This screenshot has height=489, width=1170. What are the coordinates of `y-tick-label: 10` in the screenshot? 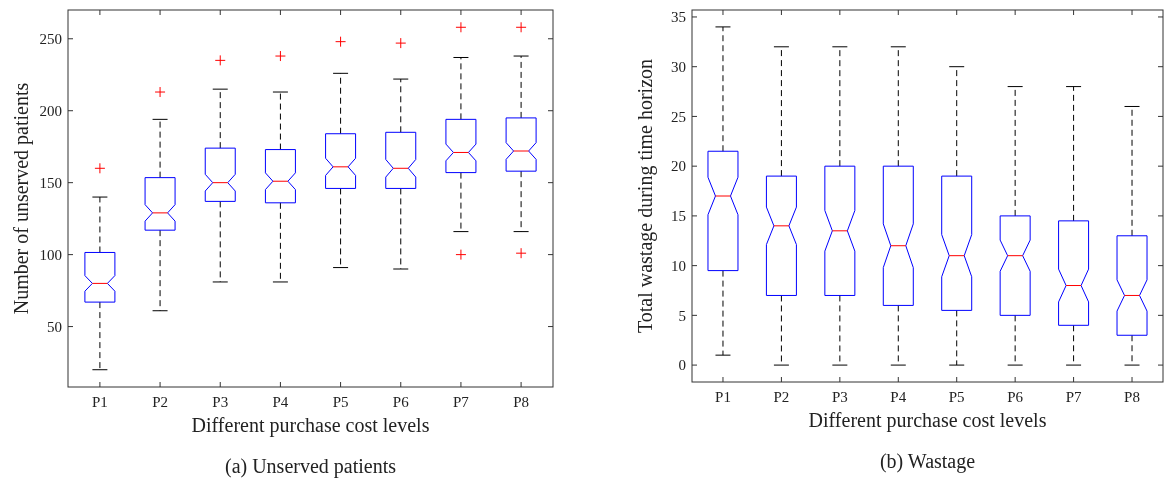 It's located at (678, 265).